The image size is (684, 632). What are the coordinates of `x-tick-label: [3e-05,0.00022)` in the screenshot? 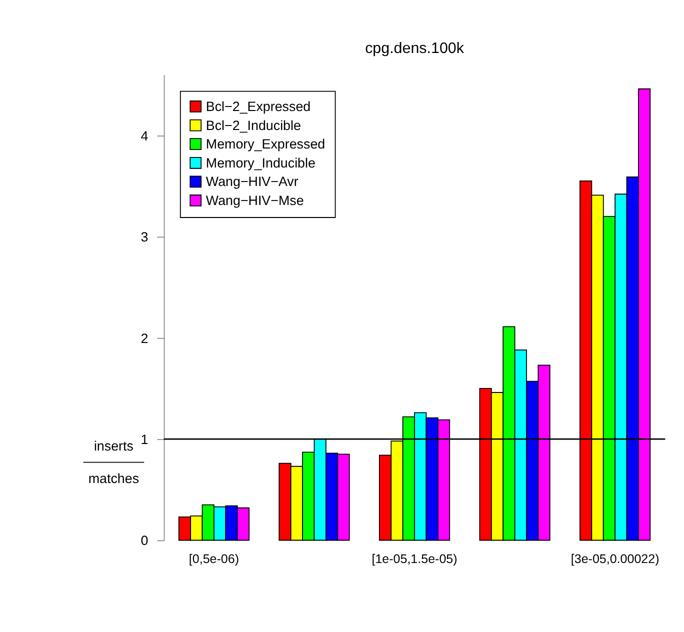 It's located at (615, 559).